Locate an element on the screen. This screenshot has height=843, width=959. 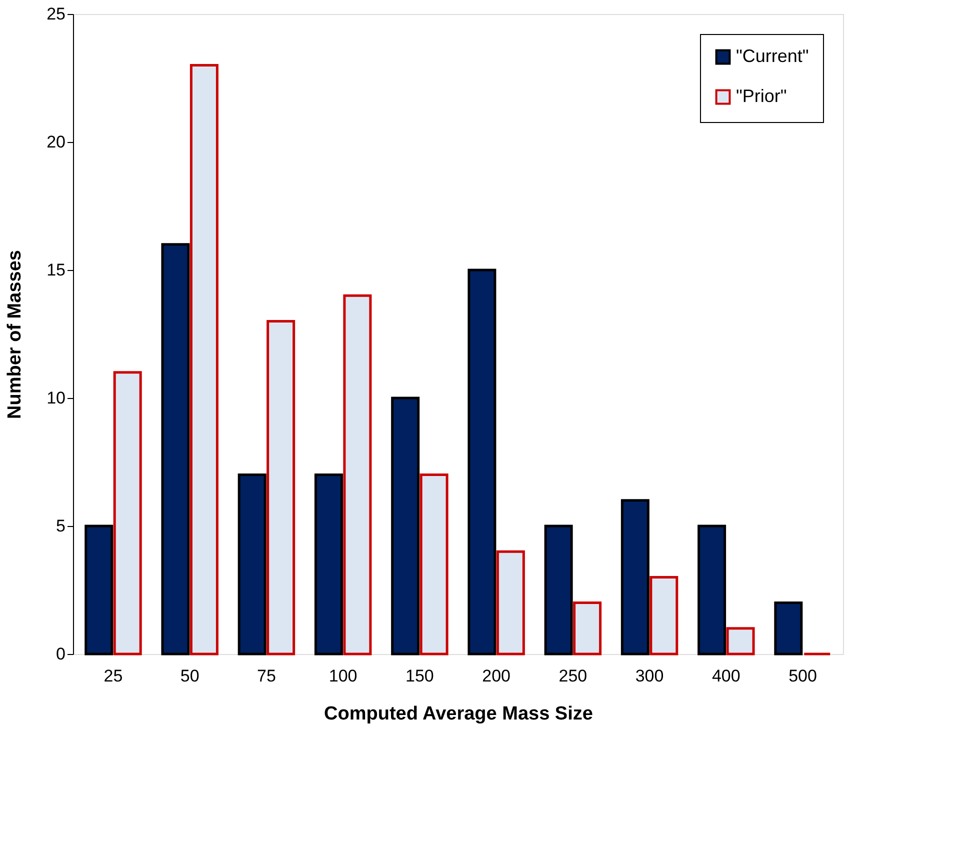
legend-label: "Current" is located at coordinates (772, 56).